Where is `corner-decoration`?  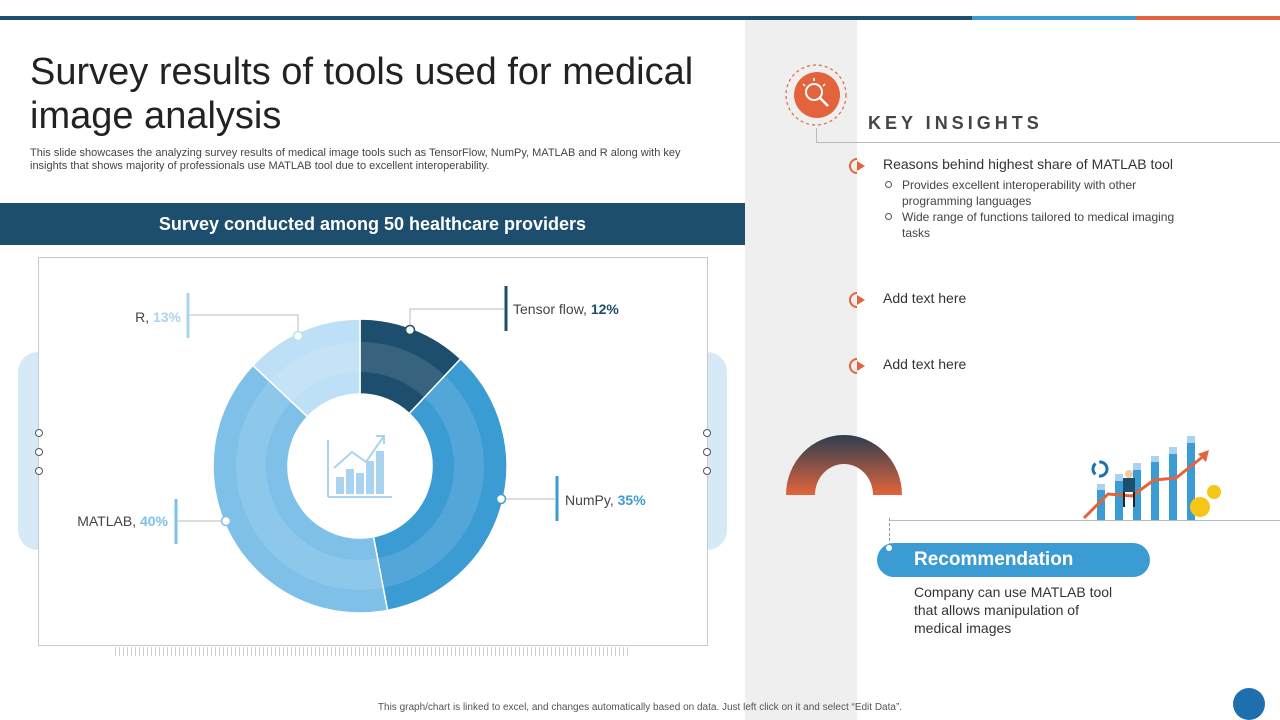 corner-decoration is located at coordinates (1249, 704).